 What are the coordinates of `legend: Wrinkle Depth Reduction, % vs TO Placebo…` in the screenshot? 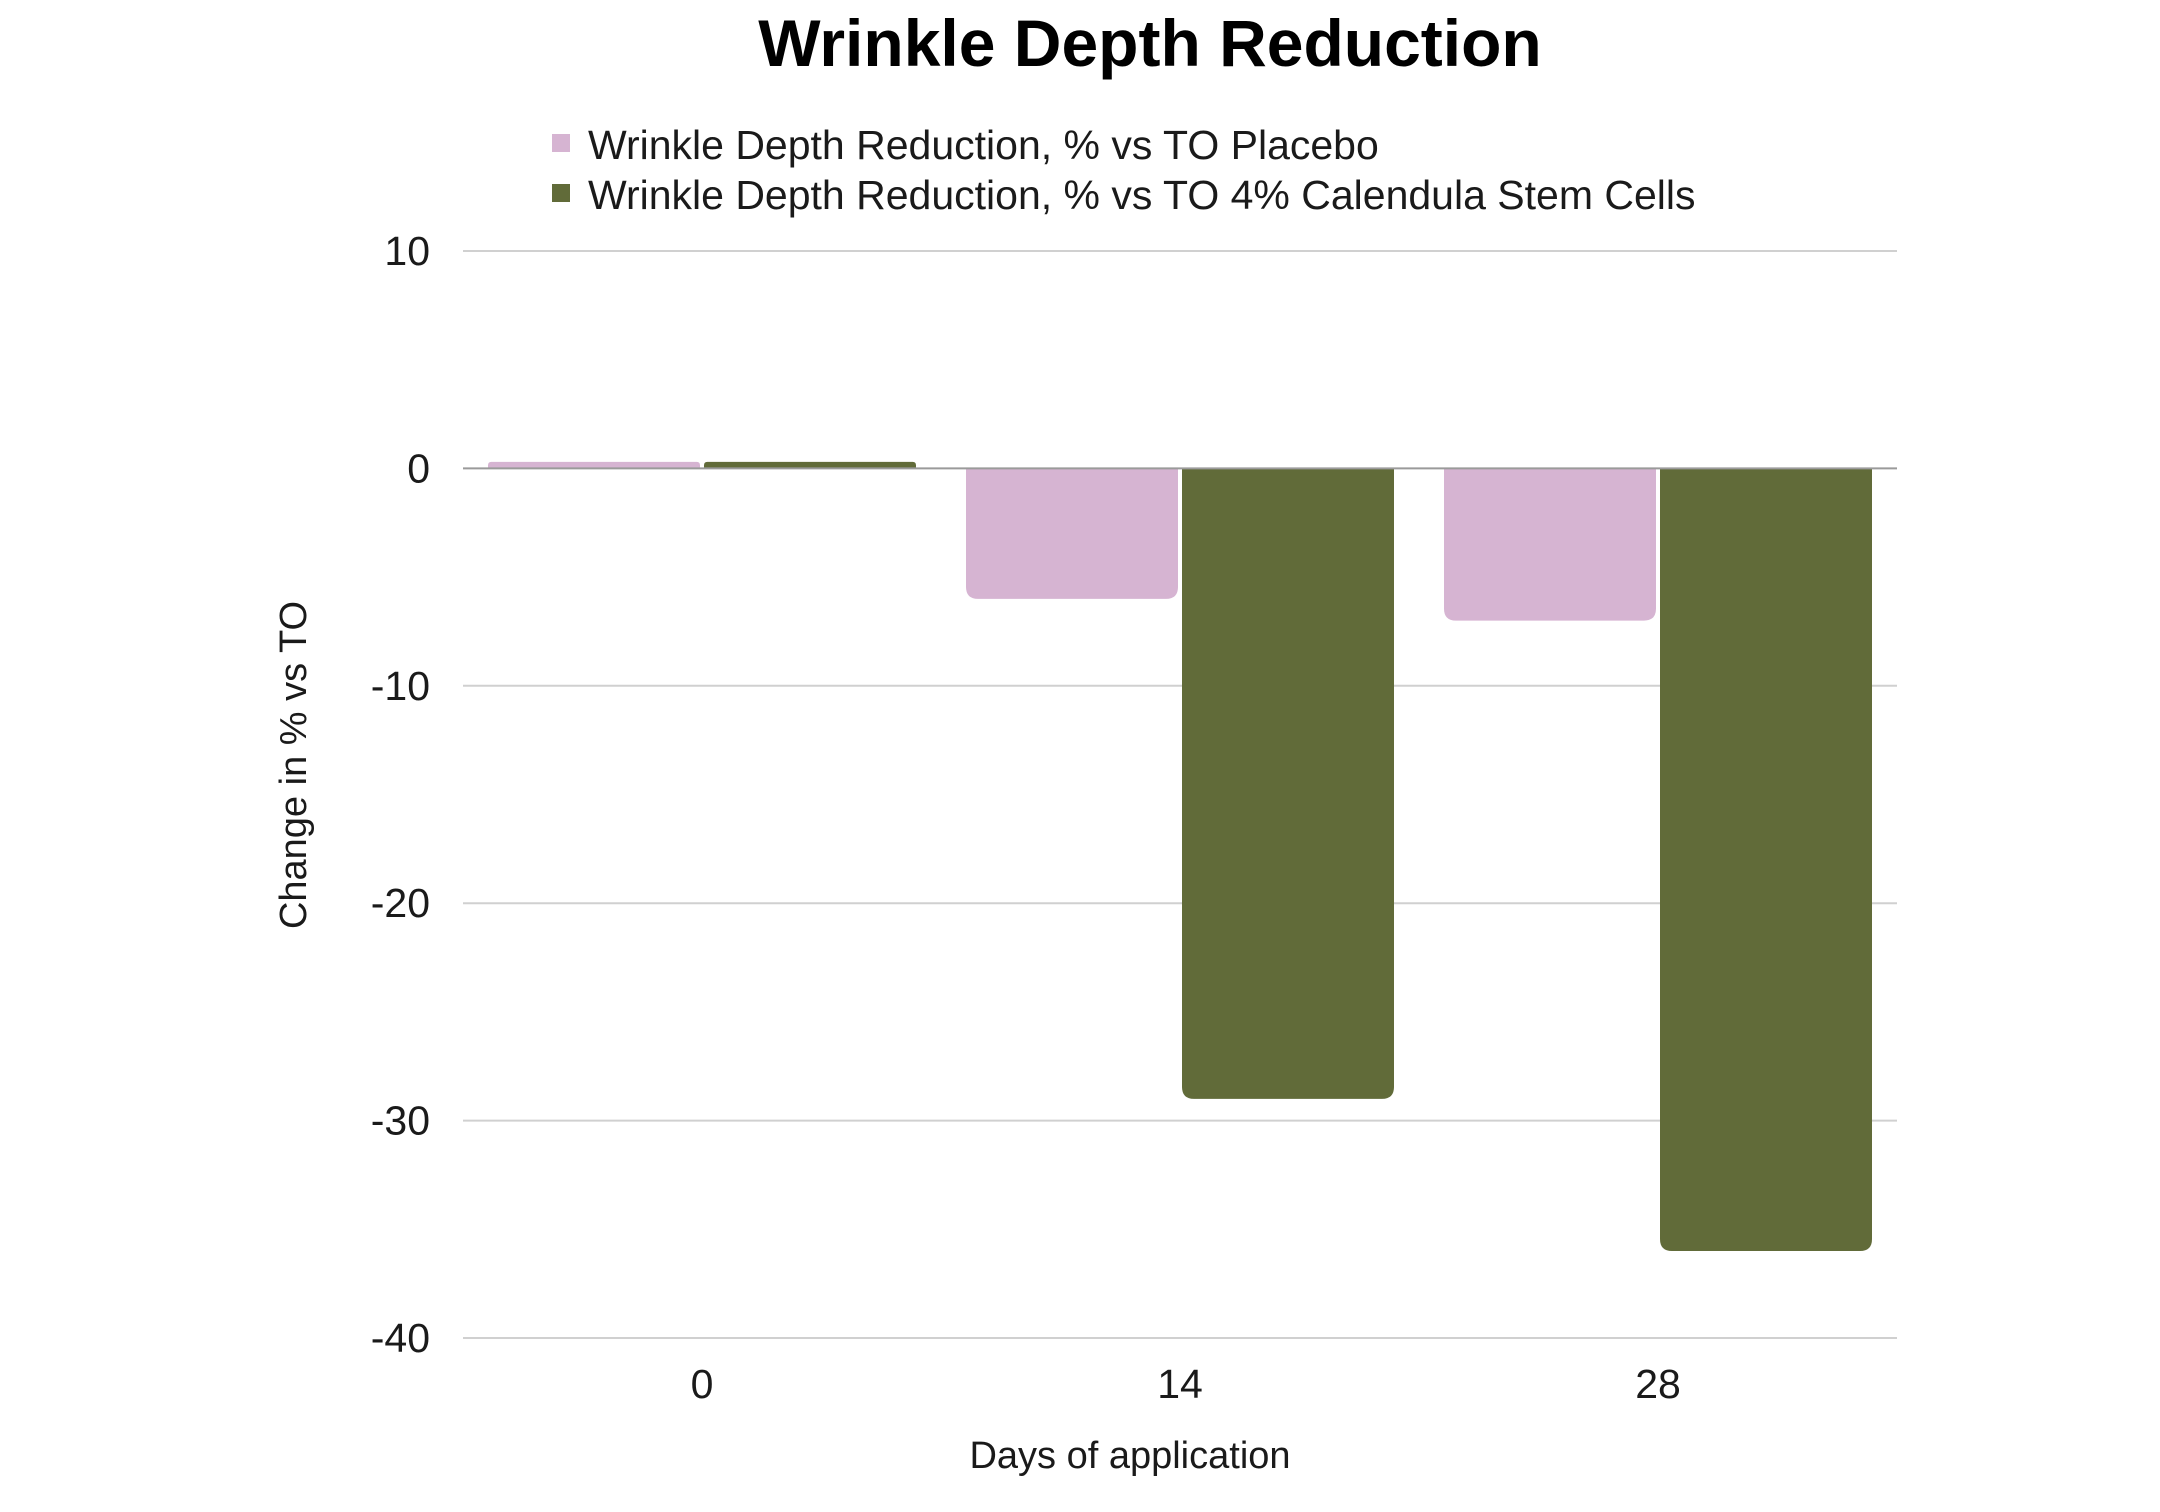 It's located at (1124, 170).